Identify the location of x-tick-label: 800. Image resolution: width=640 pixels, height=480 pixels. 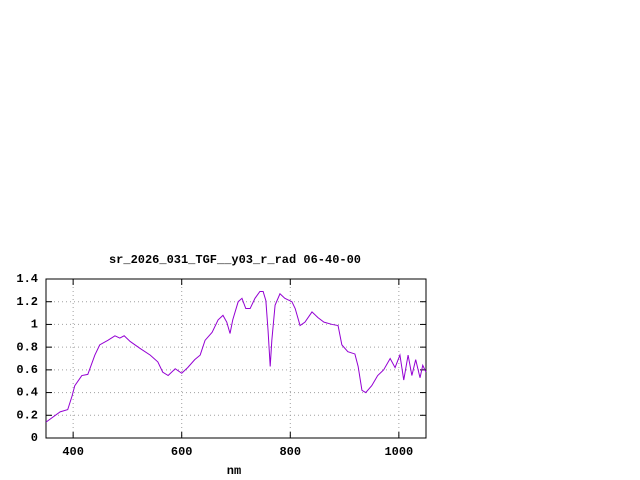
(290, 452).